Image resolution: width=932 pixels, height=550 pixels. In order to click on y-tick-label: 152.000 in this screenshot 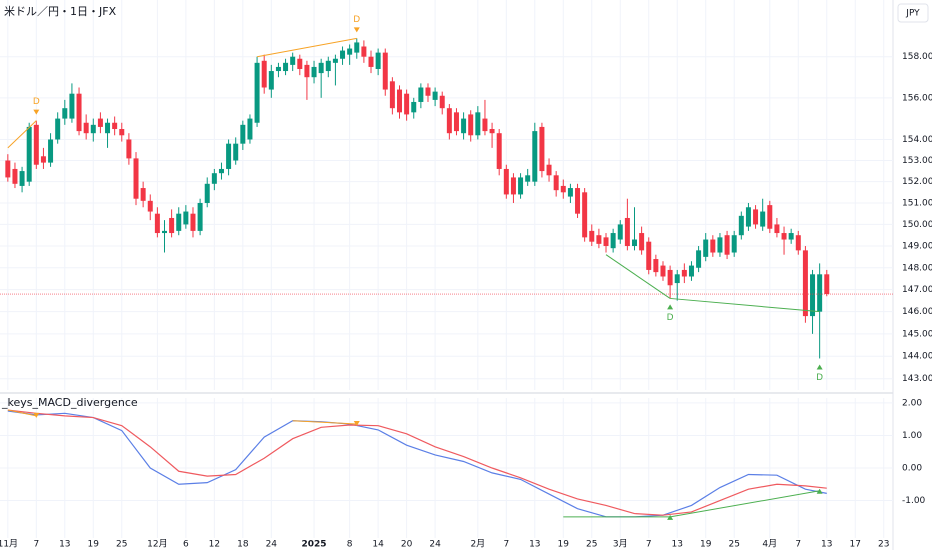, I will do `click(917, 182)`.